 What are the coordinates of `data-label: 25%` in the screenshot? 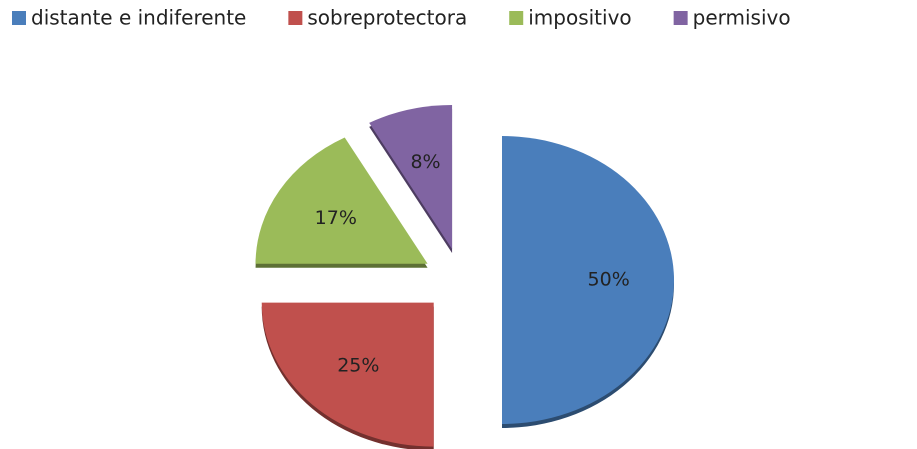 It's located at (358, 365).